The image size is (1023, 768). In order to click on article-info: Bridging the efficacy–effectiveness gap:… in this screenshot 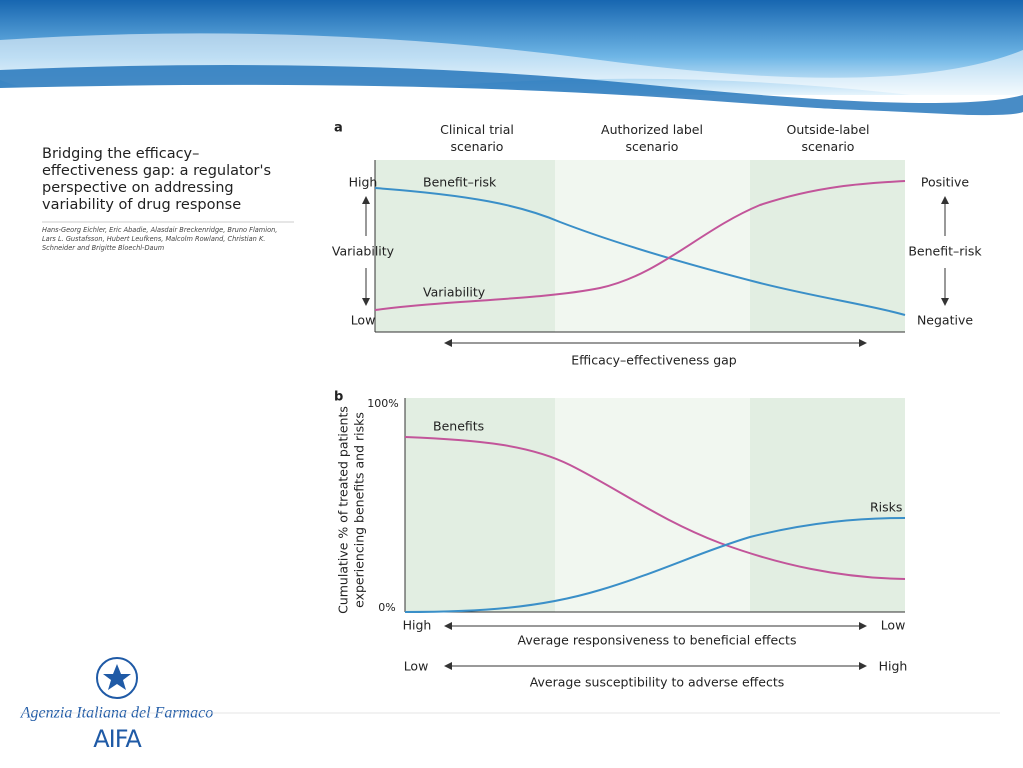, I will do `click(168, 199)`.